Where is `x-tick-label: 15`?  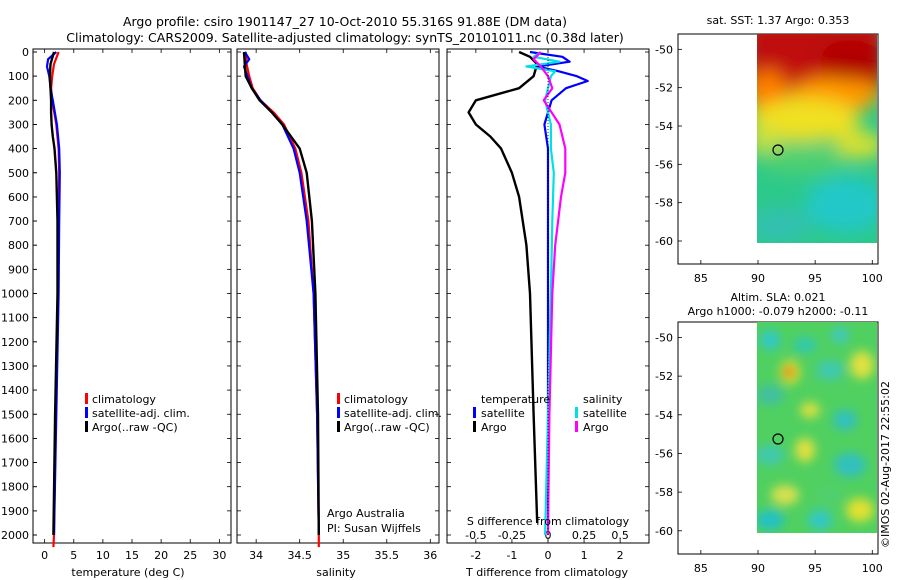 x-tick-label: 15 is located at coordinates (132, 555).